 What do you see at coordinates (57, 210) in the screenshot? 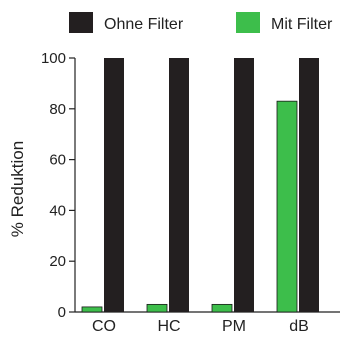
I see `y-tick-label: 40` at bounding box center [57, 210].